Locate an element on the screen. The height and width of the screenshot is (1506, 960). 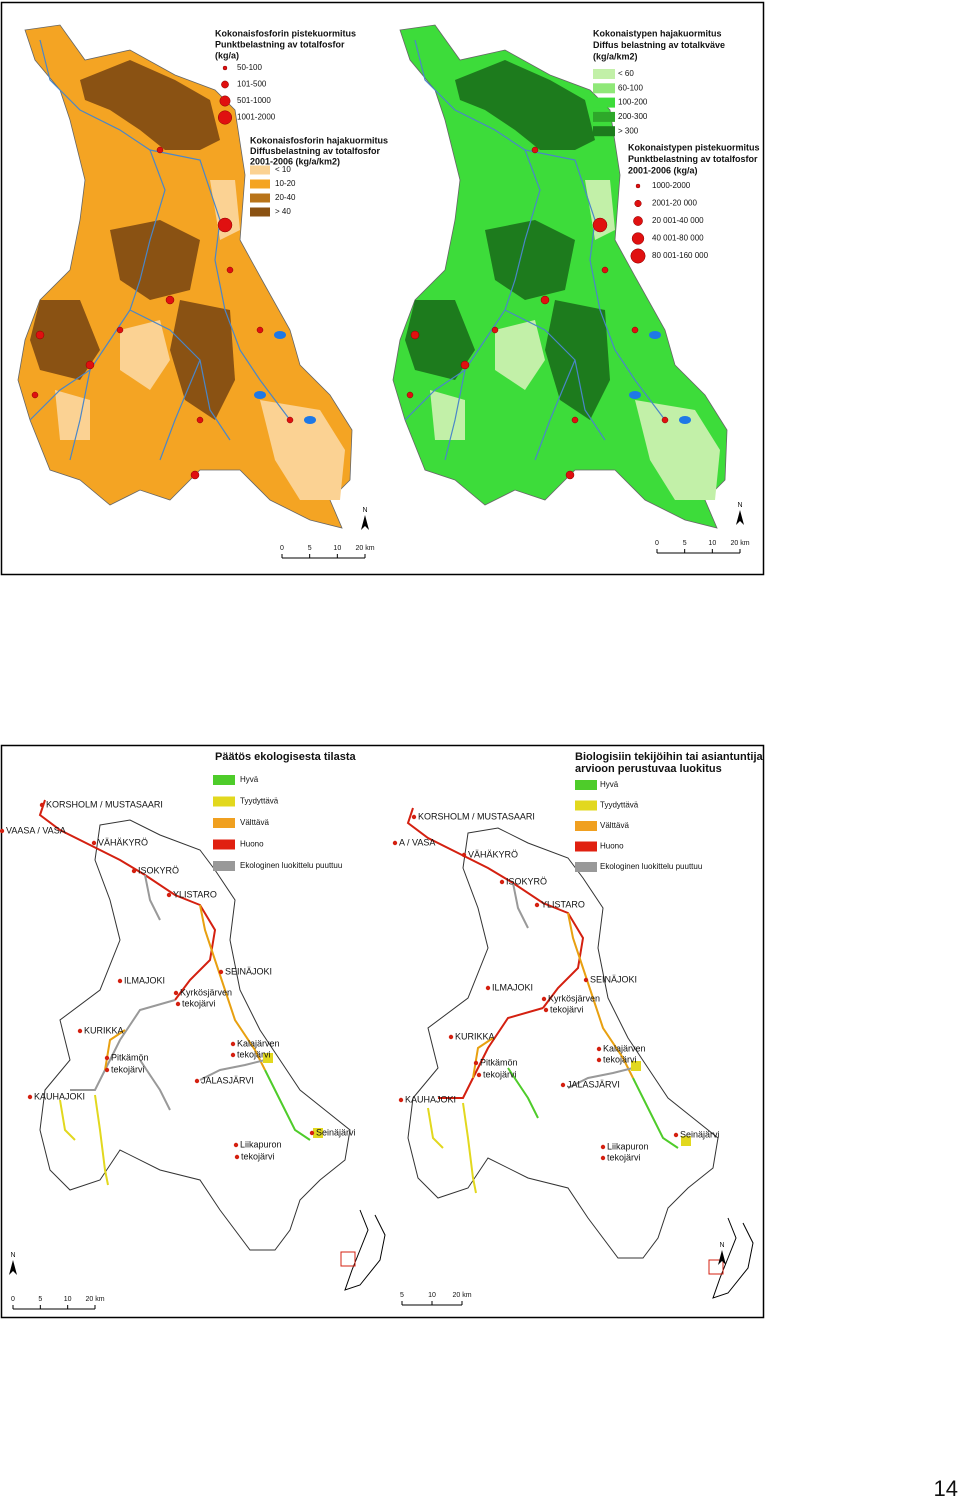
place-label: KAUHAJOKI is located at coordinates (430, 1099).